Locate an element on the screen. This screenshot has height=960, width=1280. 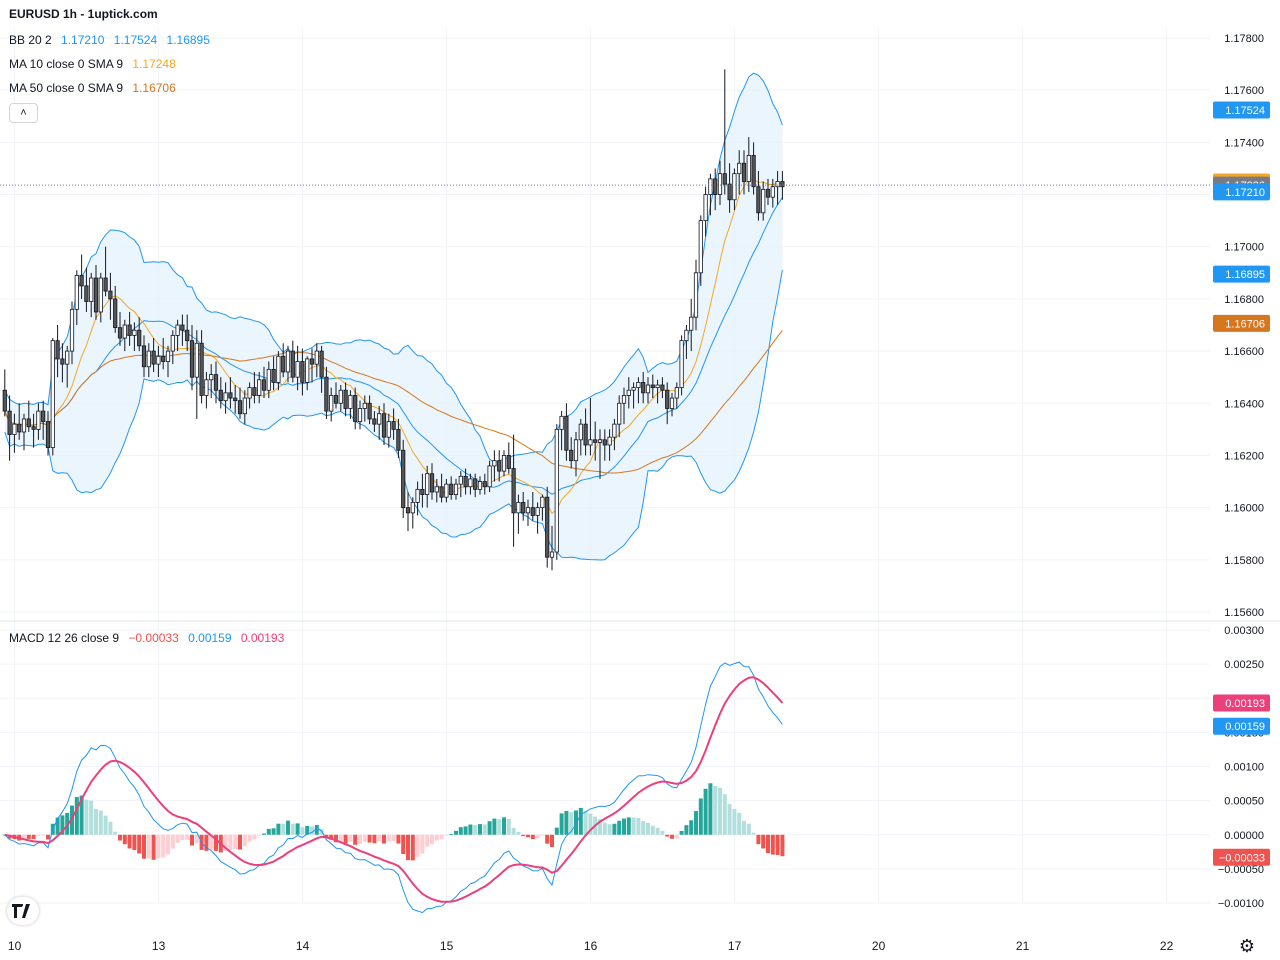
price-tick-label: 1.16000 is located at coordinates (1244, 509).